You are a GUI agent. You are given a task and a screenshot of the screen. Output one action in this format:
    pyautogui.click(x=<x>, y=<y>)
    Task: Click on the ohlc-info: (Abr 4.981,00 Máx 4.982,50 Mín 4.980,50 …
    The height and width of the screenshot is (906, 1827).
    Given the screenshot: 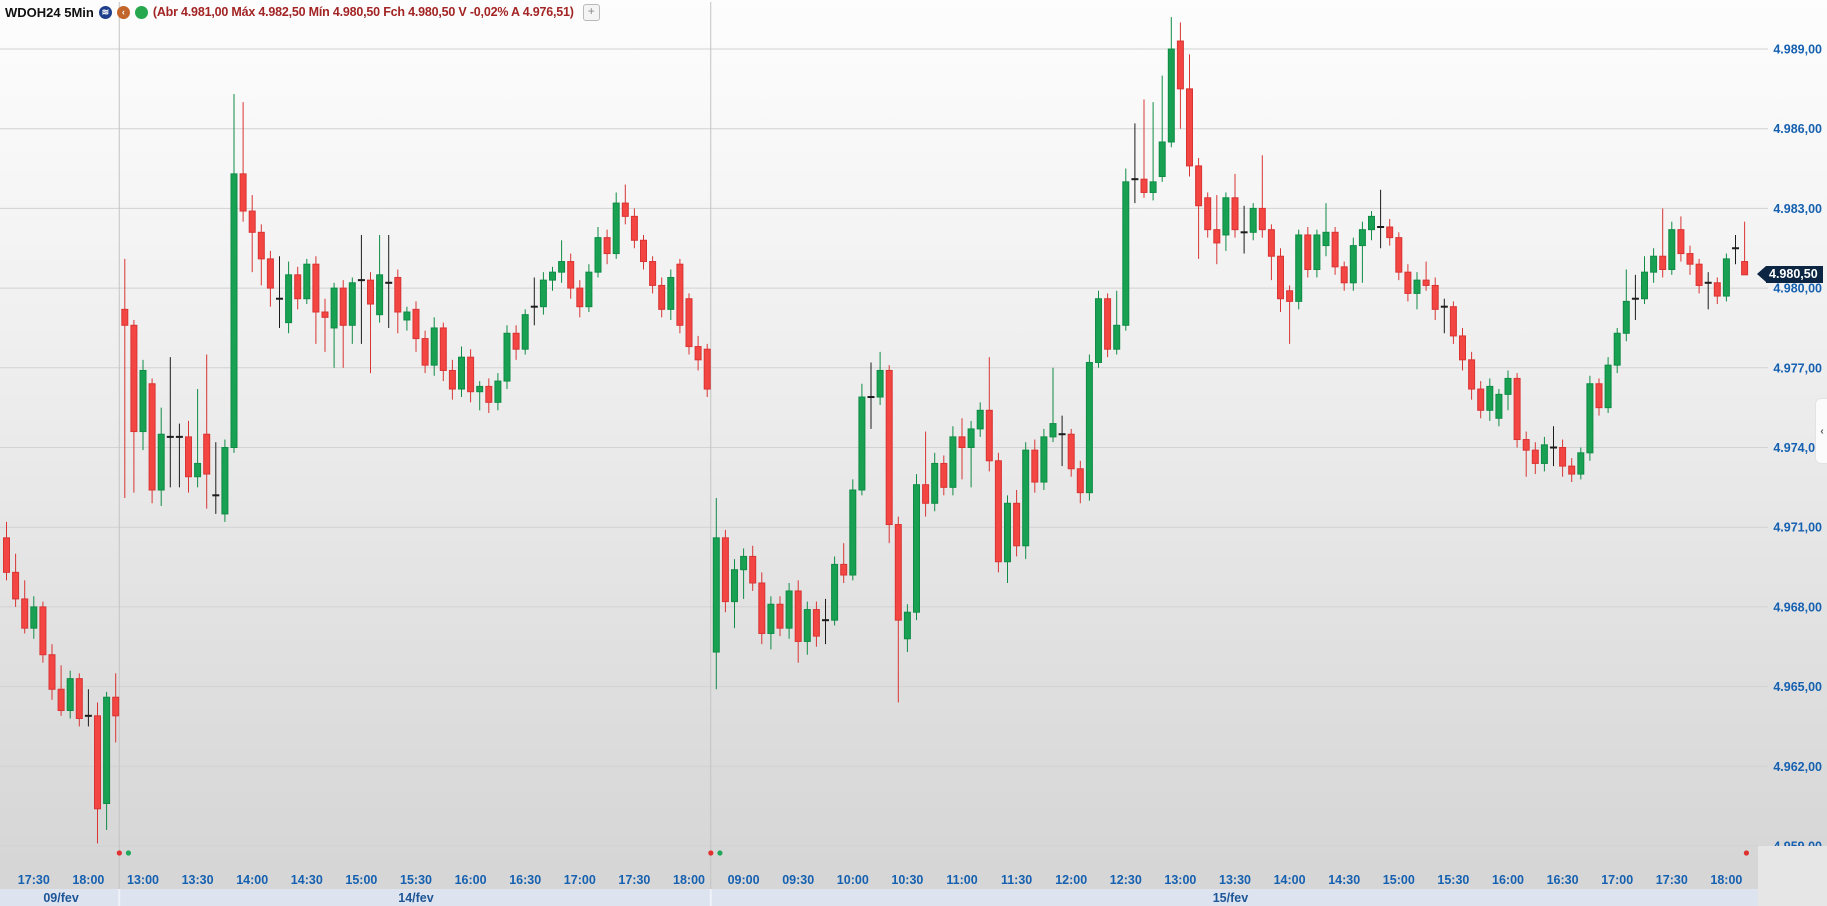 What is the action you would take?
    pyautogui.click(x=363, y=12)
    